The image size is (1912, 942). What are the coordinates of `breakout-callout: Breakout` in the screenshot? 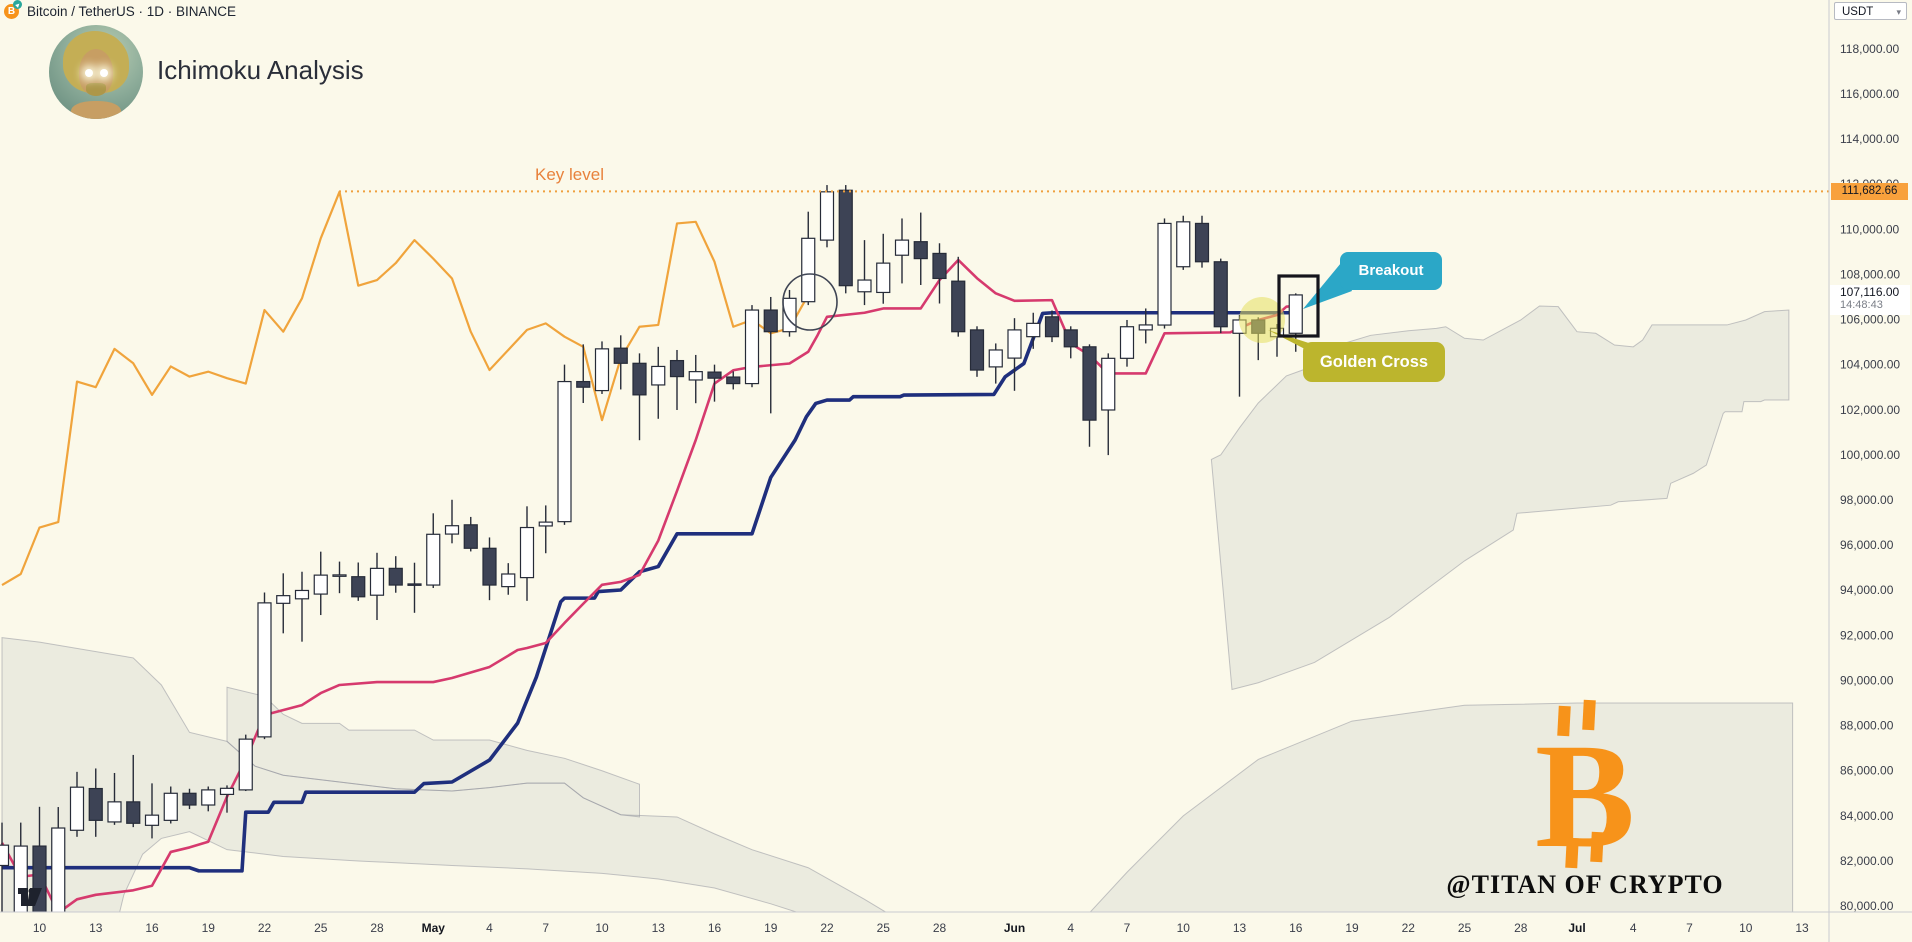 It's located at (1391, 271).